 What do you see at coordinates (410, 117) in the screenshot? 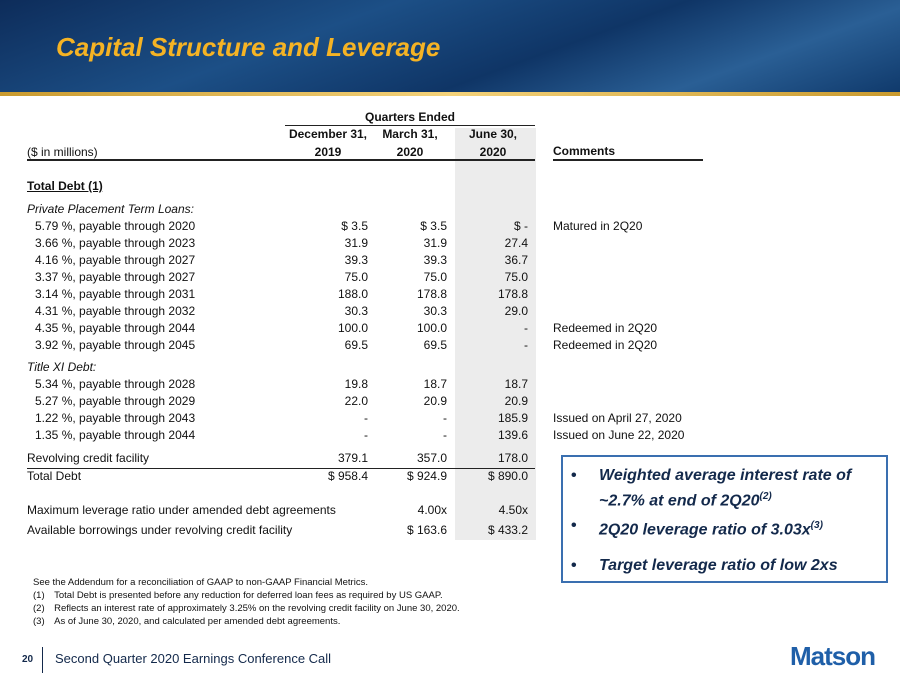
I see `group-header: Quarters Ended` at bounding box center [410, 117].